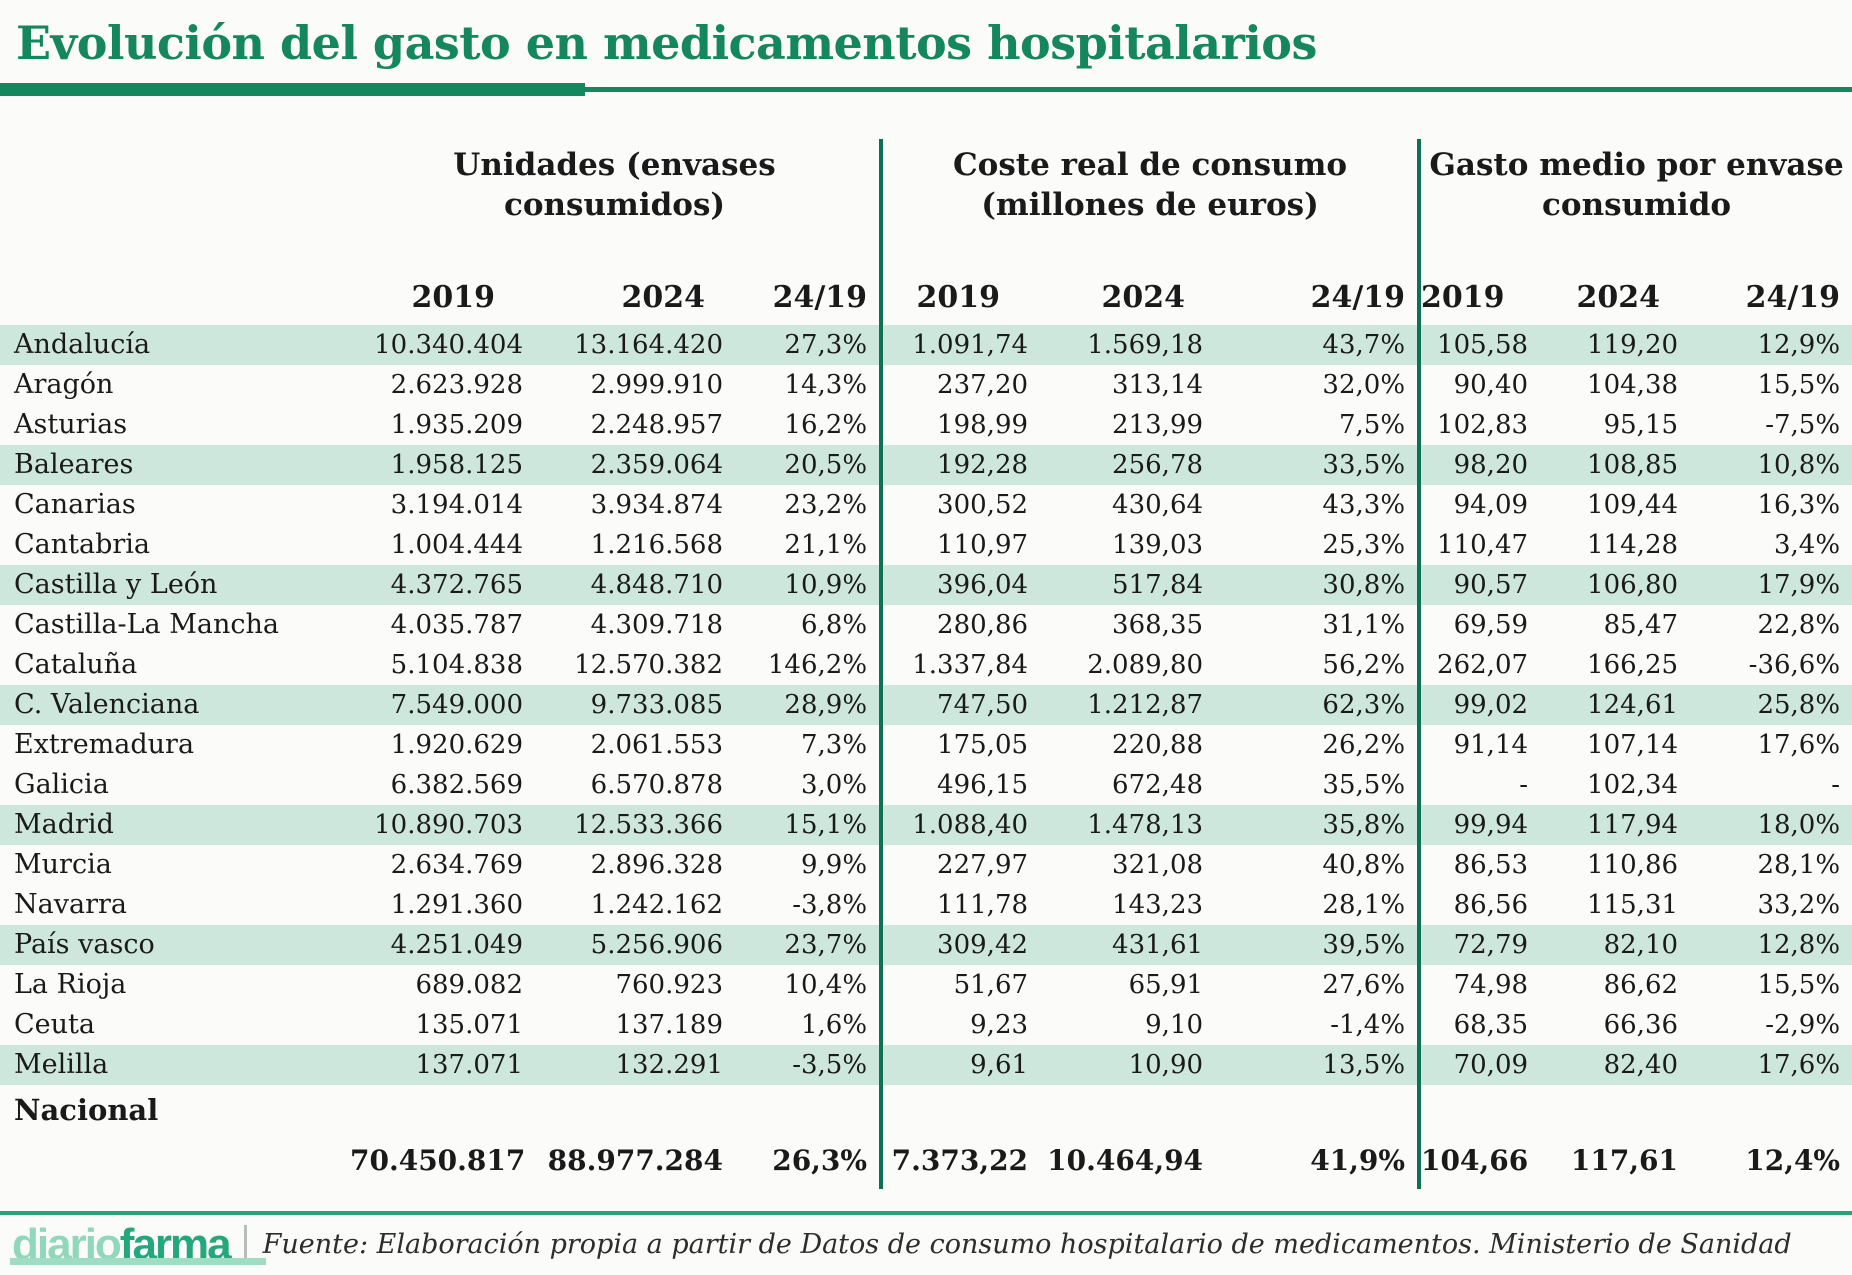 This screenshot has width=1852, height=1275. What do you see at coordinates (1158, 624) in the screenshot?
I see `value-cell: 368,35` at bounding box center [1158, 624].